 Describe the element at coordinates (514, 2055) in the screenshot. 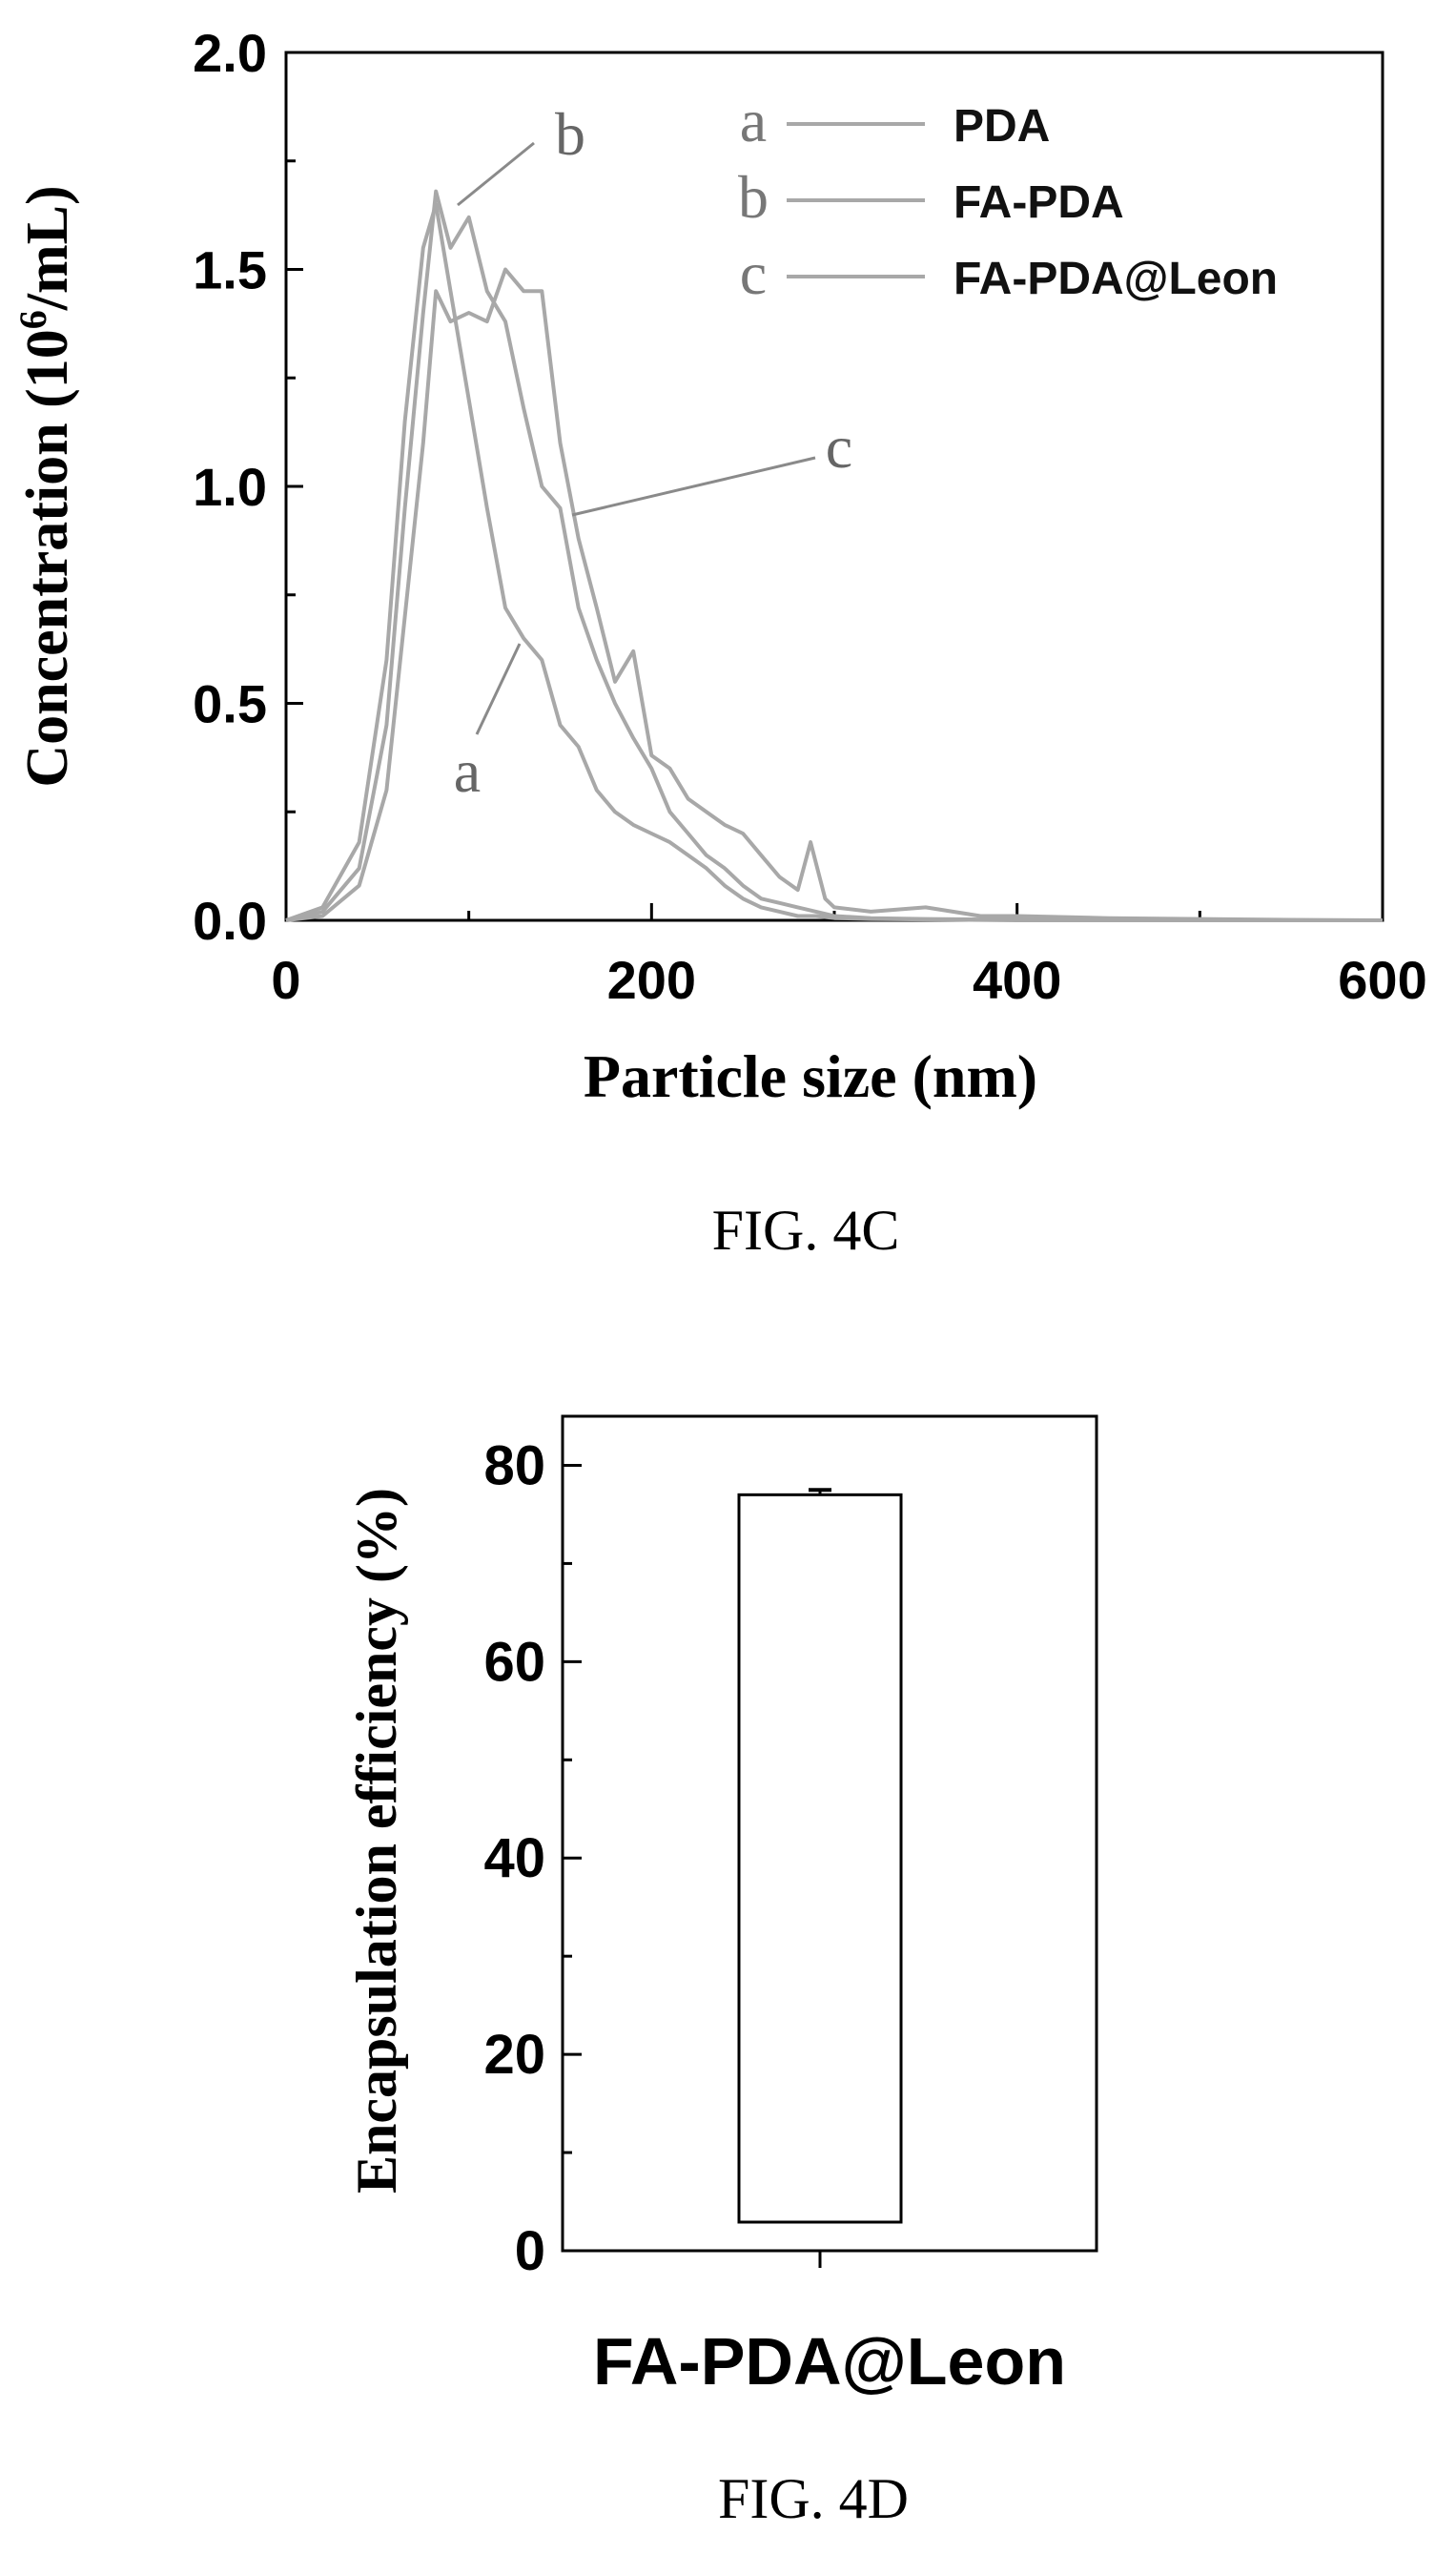

I see `y-tick-label: 20` at that location.